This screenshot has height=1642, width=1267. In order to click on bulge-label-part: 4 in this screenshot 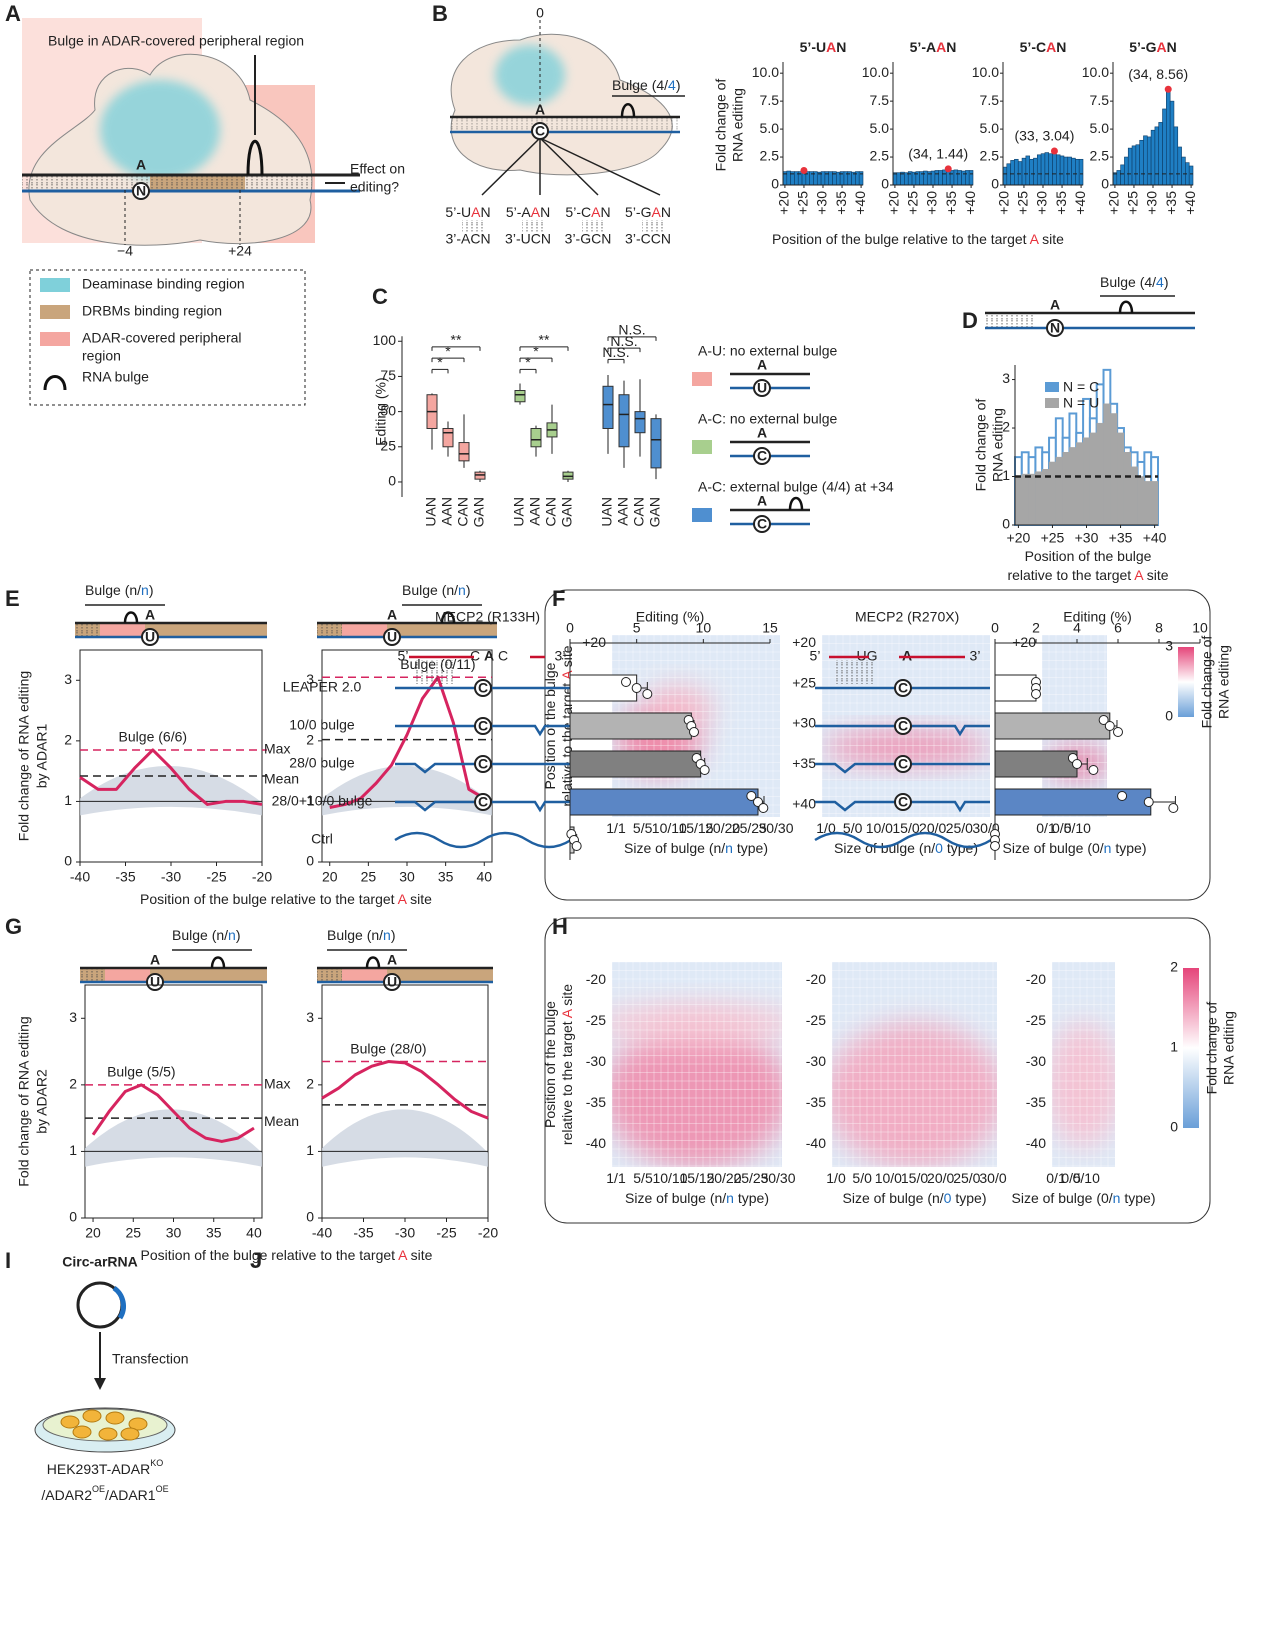, I will do `click(672, 85)`.